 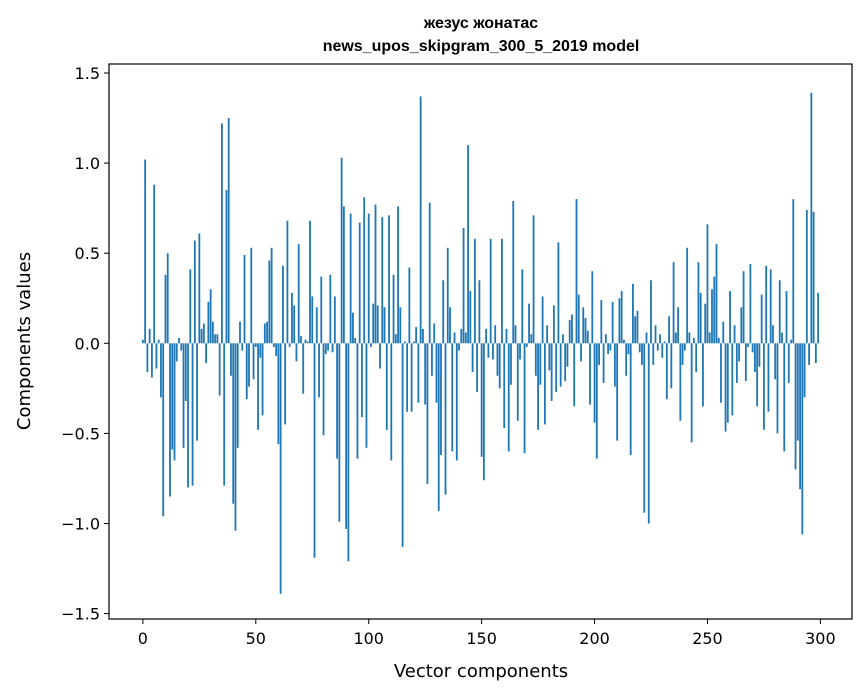 What do you see at coordinates (87, 253) in the screenshot?
I see `y-tick-label: 0.5` at bounding box center [87, 253].